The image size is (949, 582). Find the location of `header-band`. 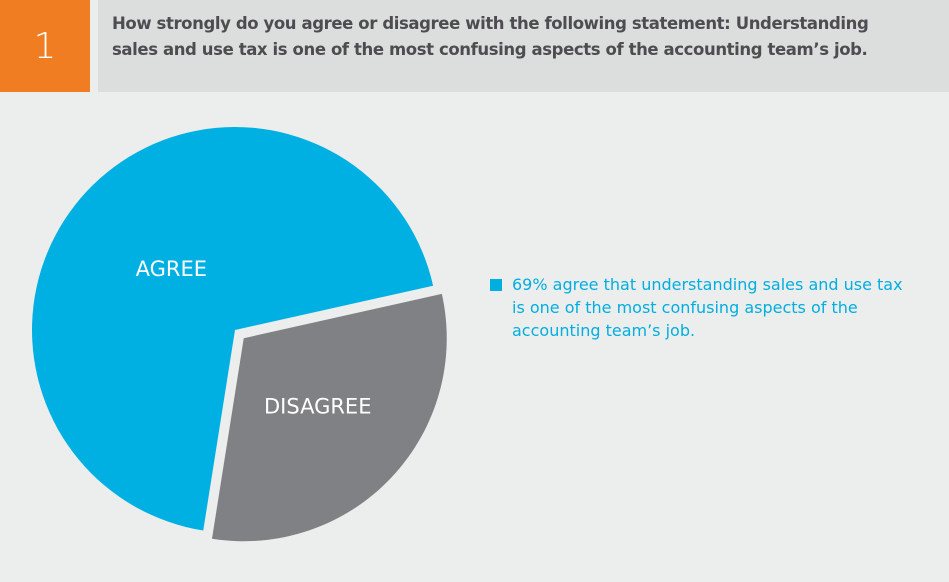

header-band is located at coordinates (523, 46).